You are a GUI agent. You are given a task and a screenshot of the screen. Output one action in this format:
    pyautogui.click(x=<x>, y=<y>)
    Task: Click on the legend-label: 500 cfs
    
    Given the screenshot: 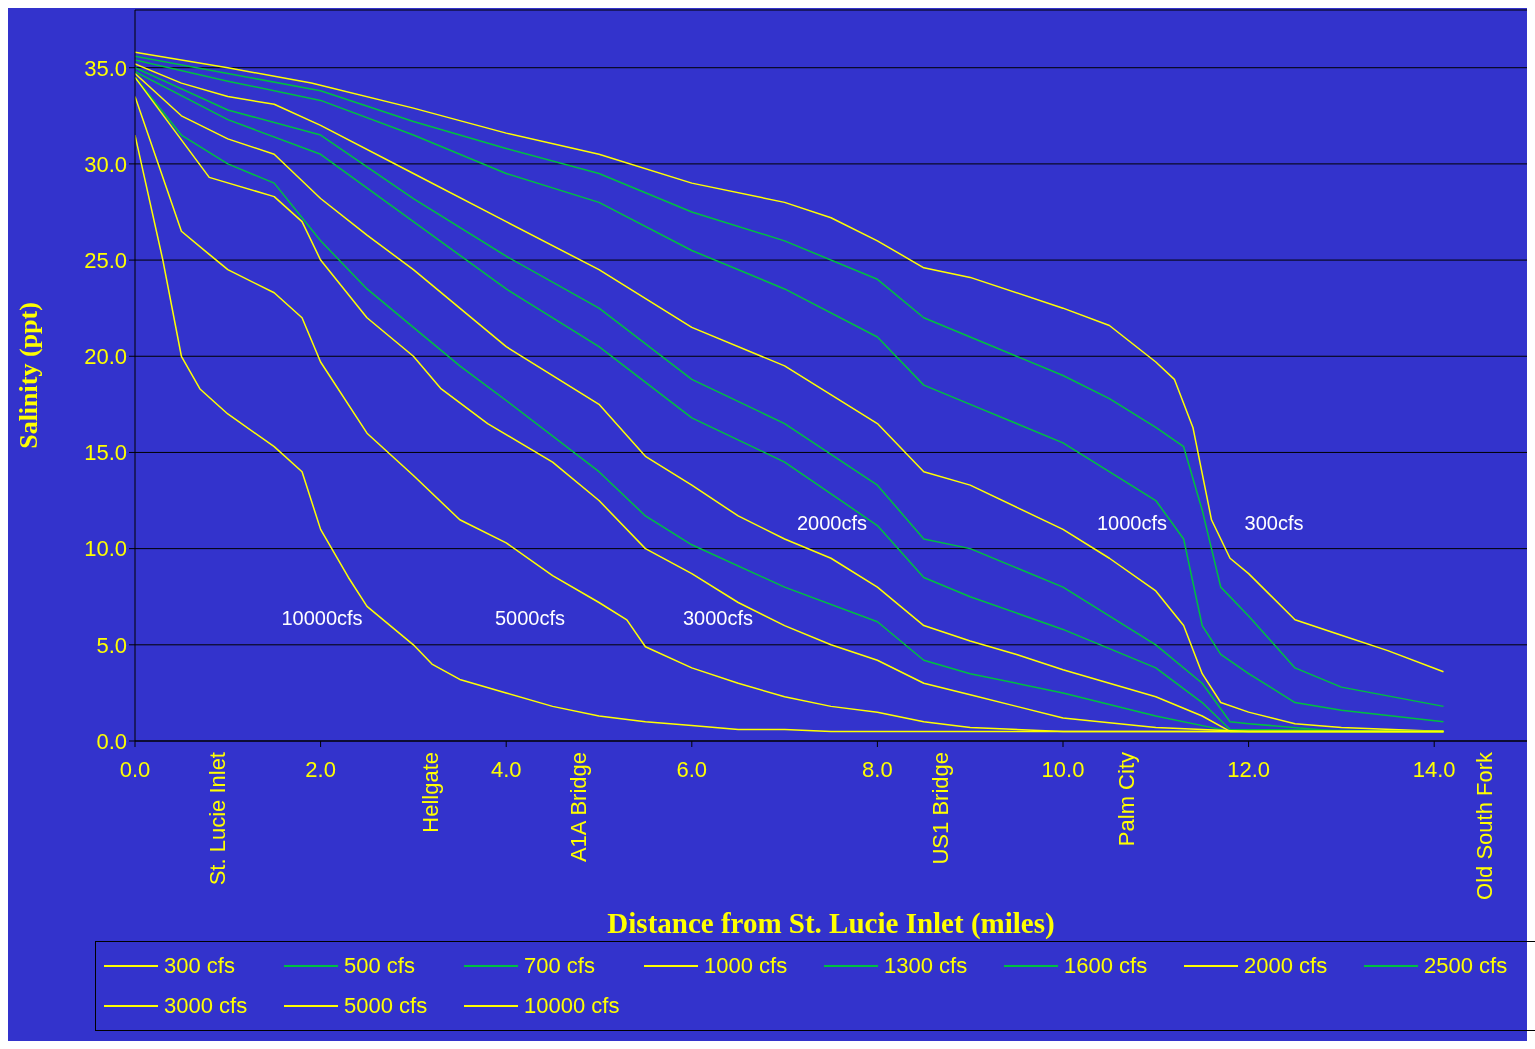 What is the action you would take?
    pyautogui.click(x=379, y=966)
    